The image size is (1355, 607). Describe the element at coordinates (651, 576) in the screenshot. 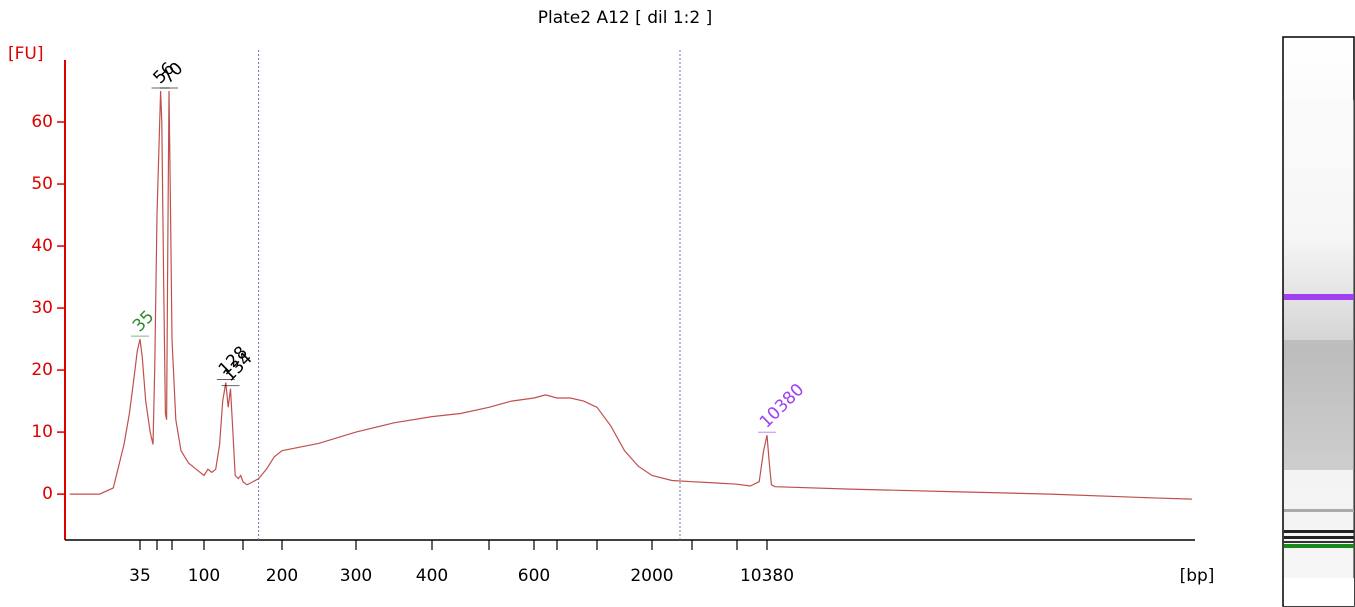

I see `x-tick-label: 2000` at that location.